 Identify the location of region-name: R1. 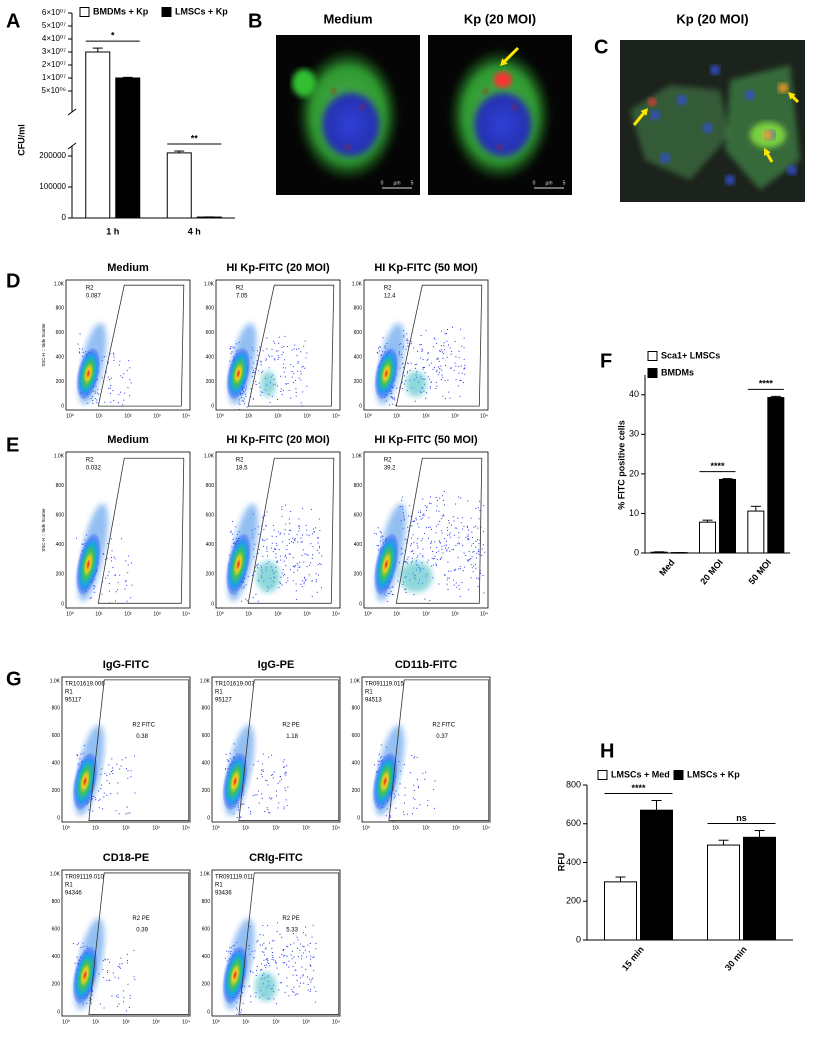
(219, 886).